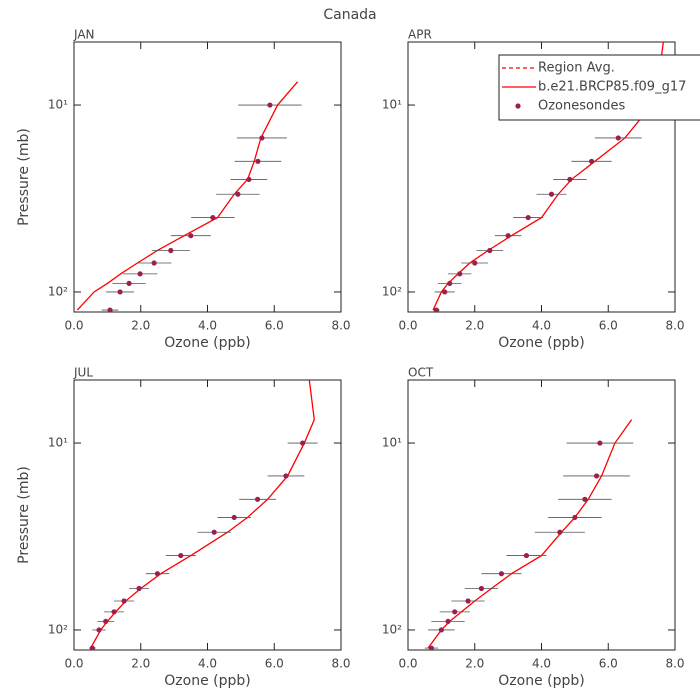 This screenshot has width=700, height=700. I want to click on figure-title: Canada, so click(349, 15).